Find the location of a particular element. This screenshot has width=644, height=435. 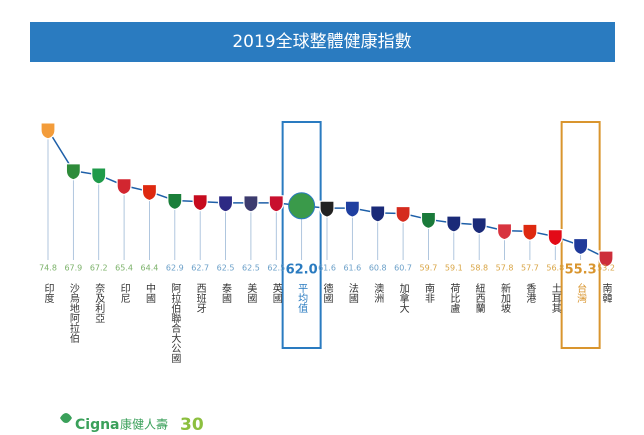

value-label: 62.0 is located at coordinates (302, 270).